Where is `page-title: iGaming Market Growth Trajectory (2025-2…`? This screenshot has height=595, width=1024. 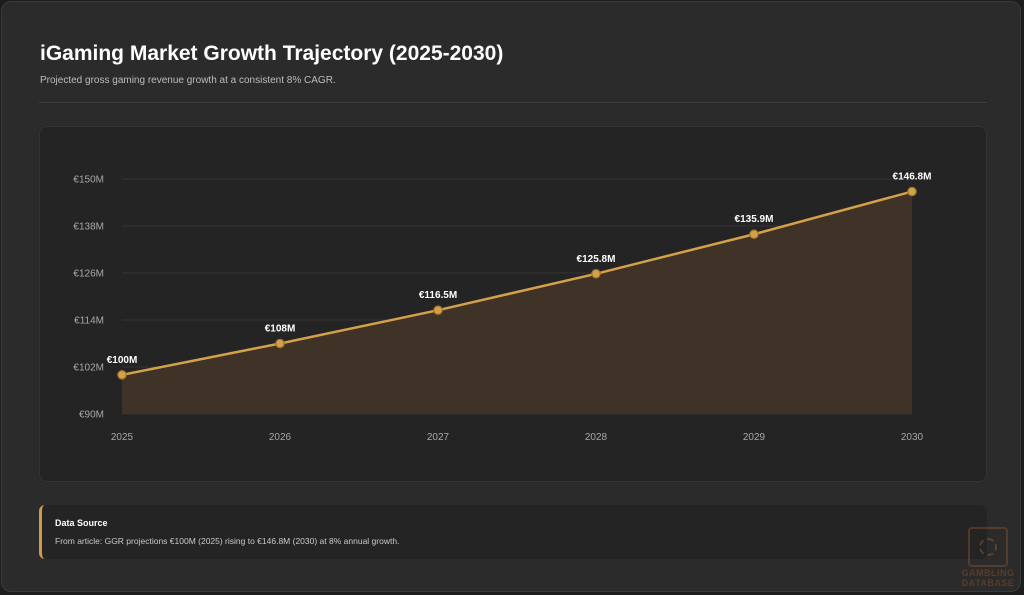
page-title: iGaming Market Growth Trajectory (2025-2… is located at coordinates (272, 53).